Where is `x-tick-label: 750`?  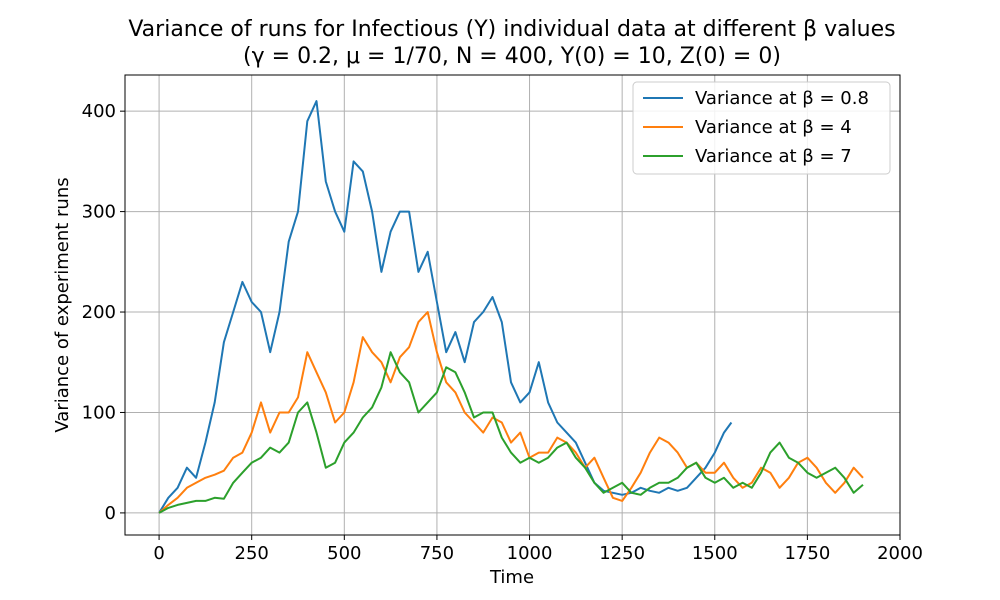
x-tick-label: 750 is located at coordinates (437, 553).